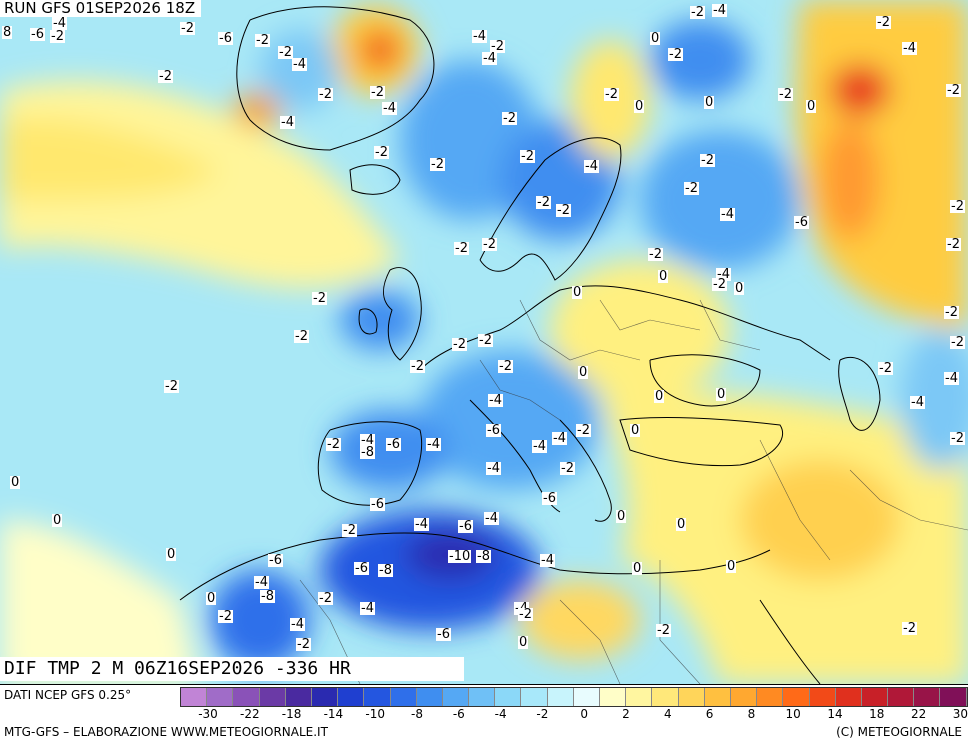 The width and height of the screenshot is (968, 745). Describe the element at coordinates (458, 714) in the screenshot. I see `tick-label: -6` at that location.